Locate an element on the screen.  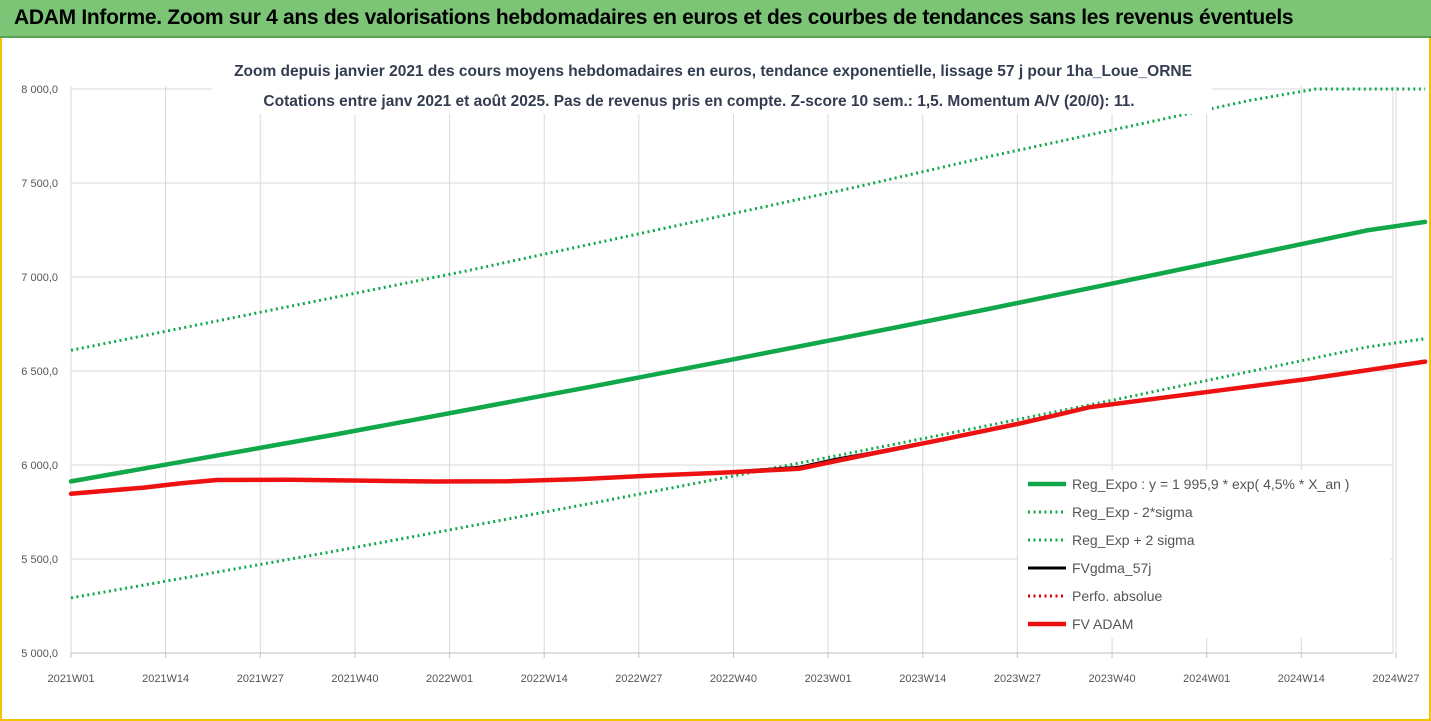
legend-label: Reg_Exp - 2*sigma is located at coordinates (1132, 512).